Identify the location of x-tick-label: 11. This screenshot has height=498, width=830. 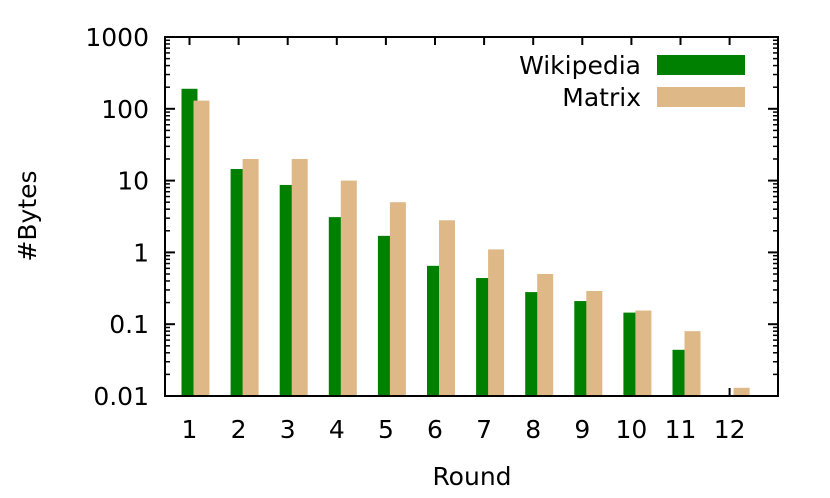
(681, 429).